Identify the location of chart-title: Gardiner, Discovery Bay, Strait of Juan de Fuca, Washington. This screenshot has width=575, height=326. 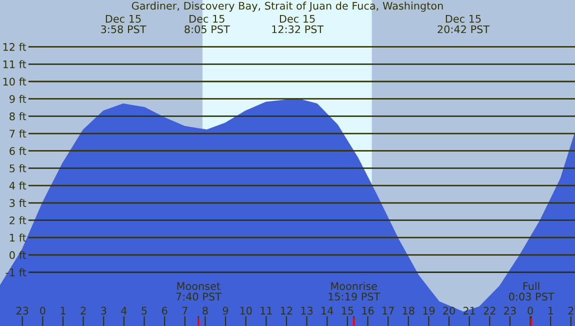
(287, 7).